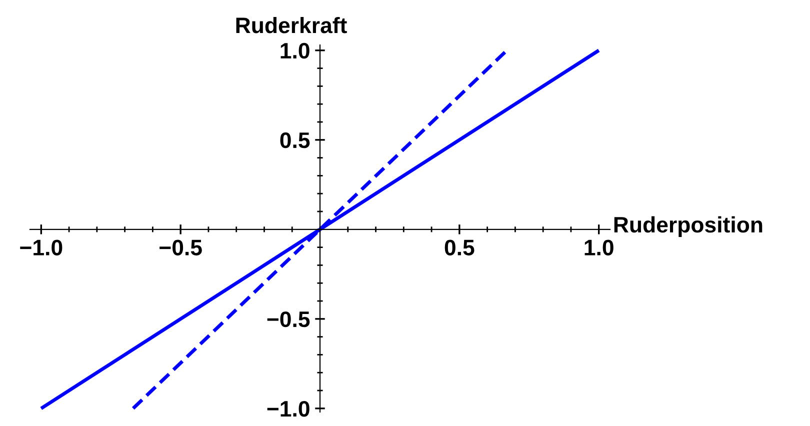  I want to click on y-tick-label: 0.5, so click(295, 140).